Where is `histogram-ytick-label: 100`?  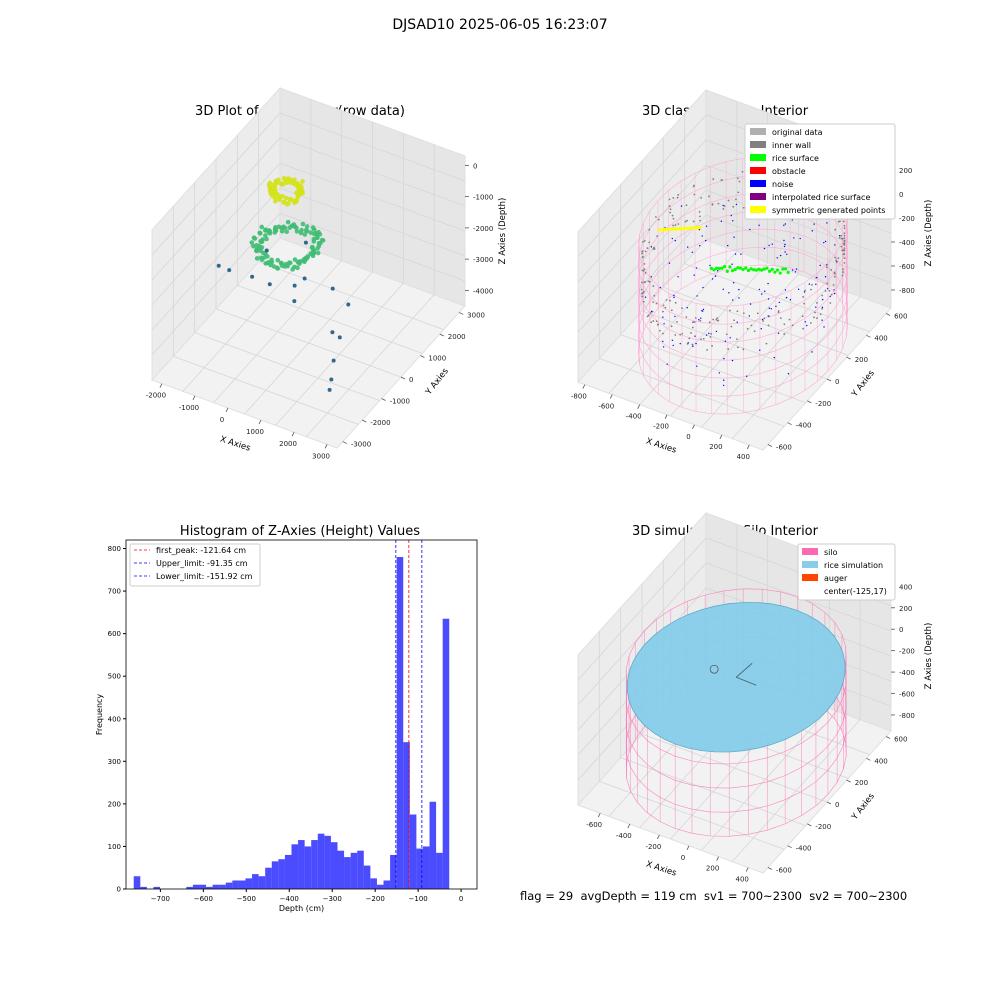
histogram-ytick-label: 100 is located at coordinates (114, 847).